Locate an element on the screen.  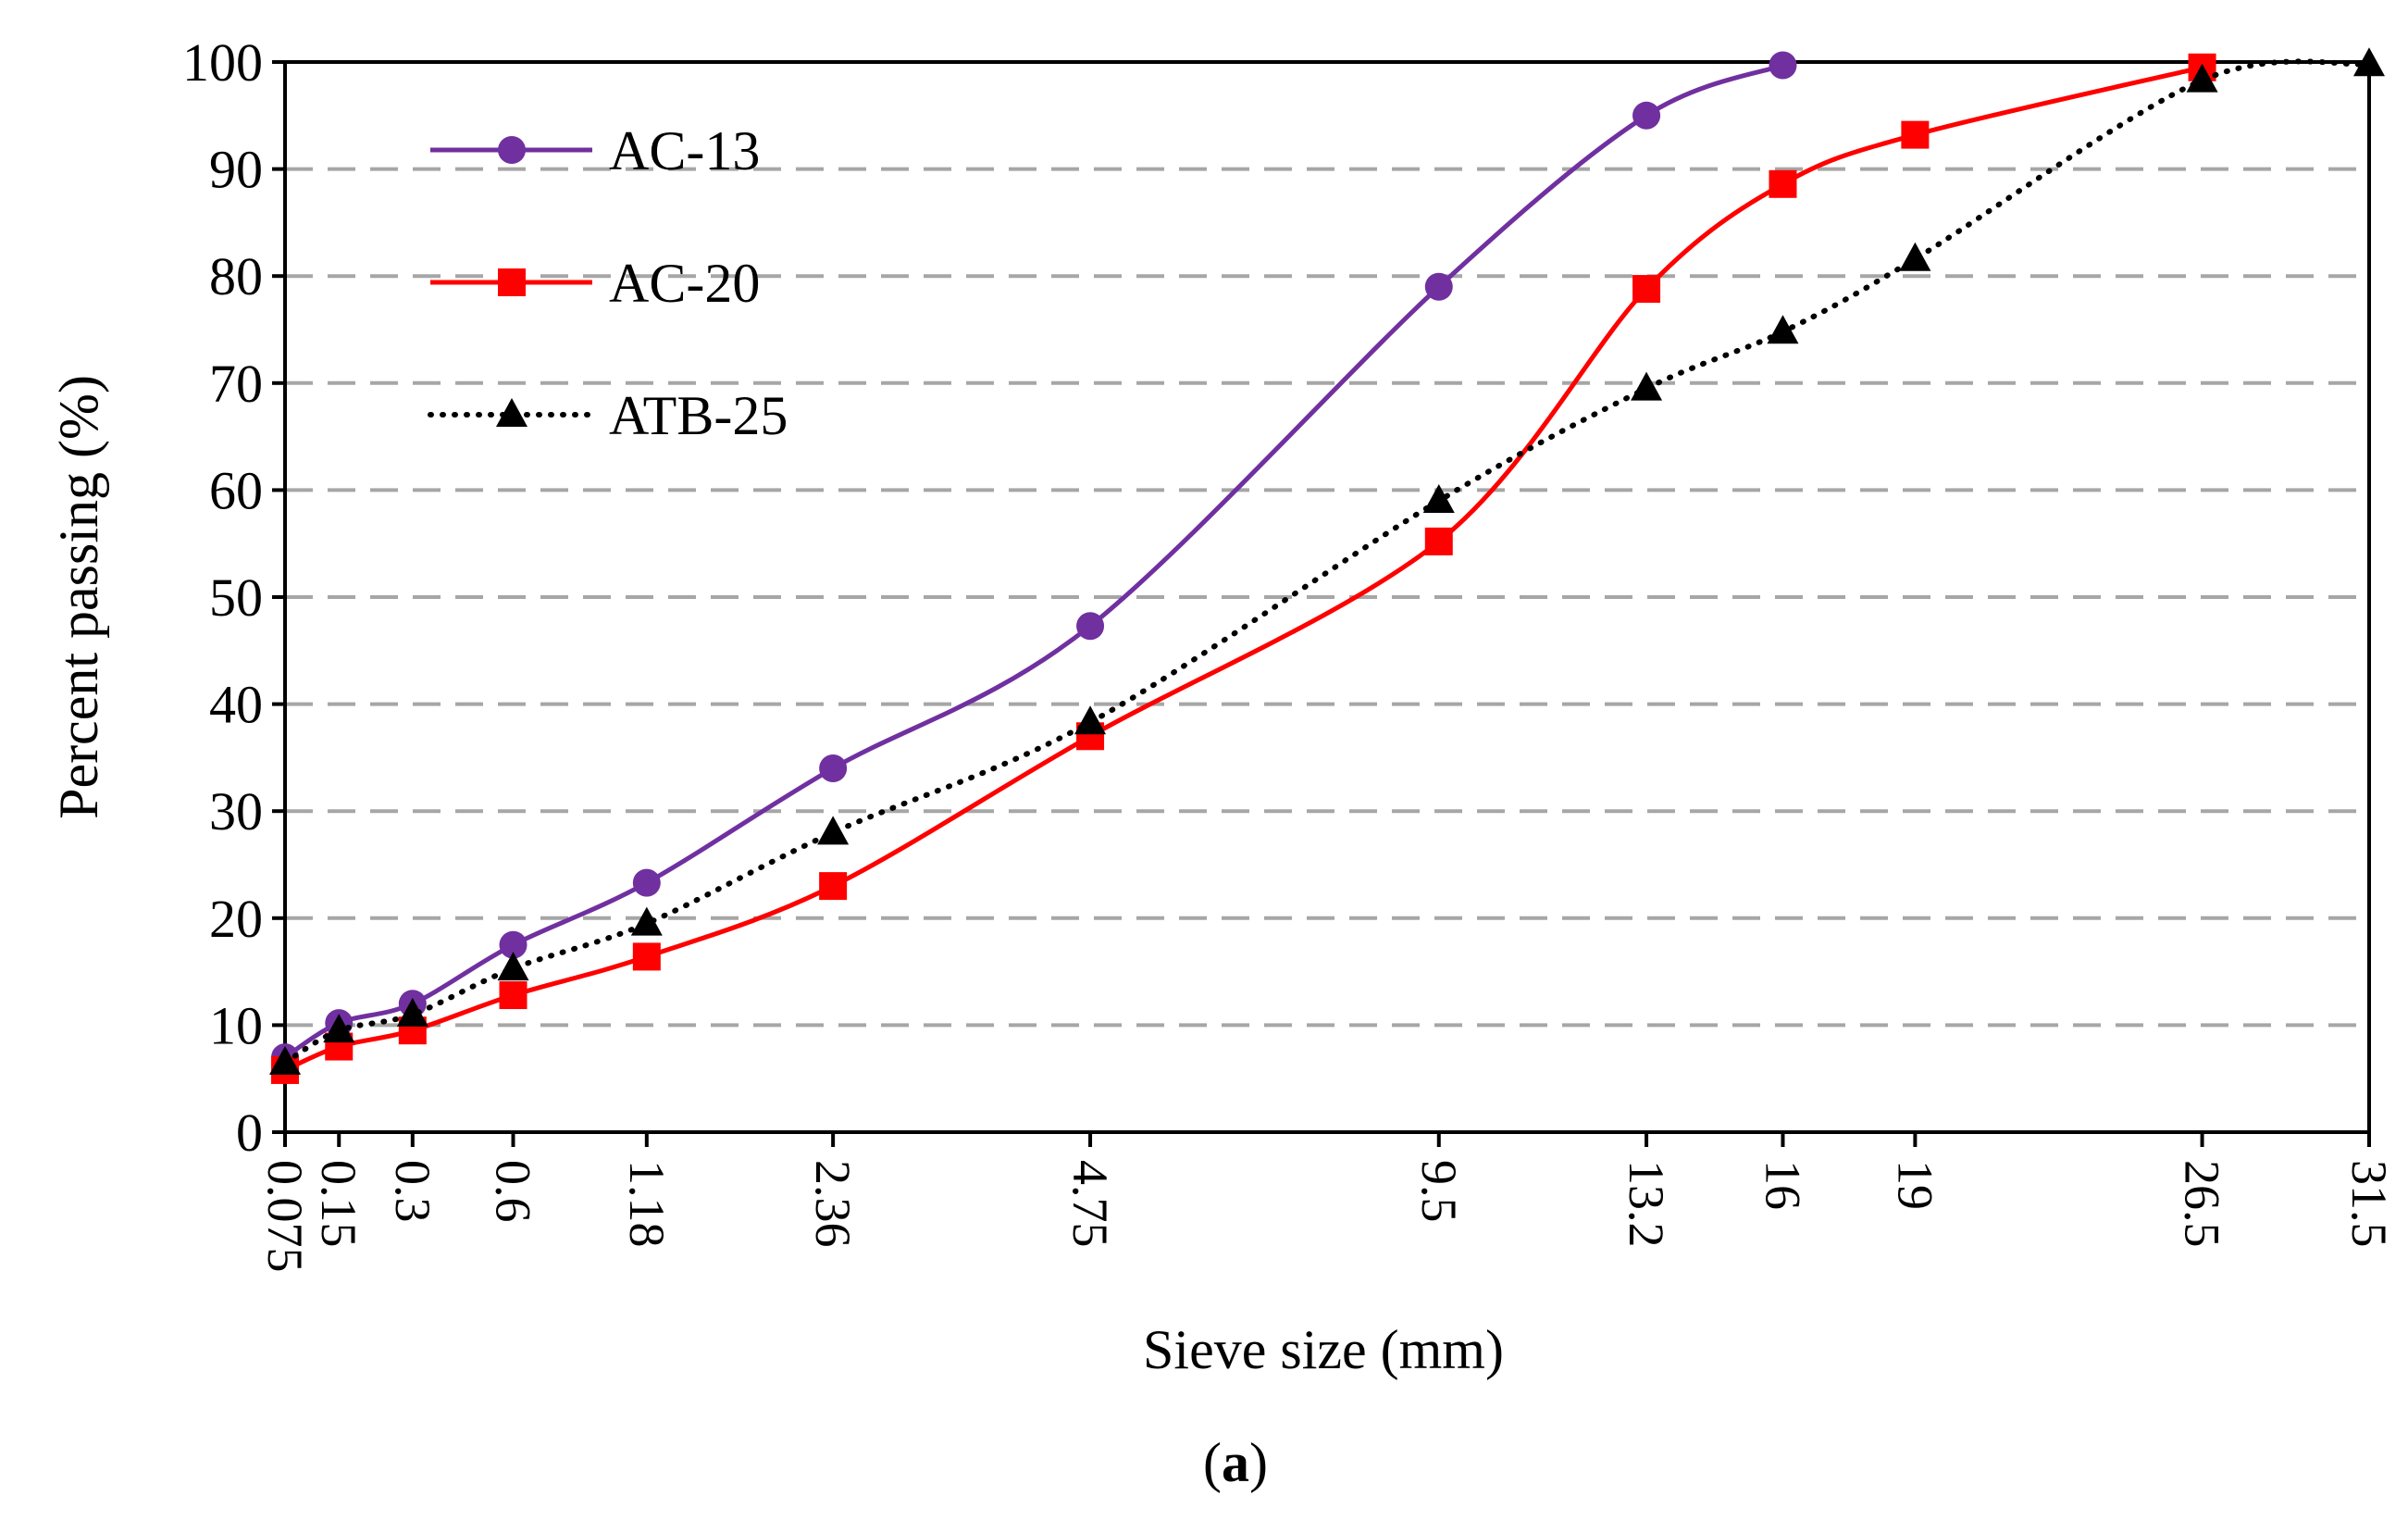
x-tick-label: 0.6 is located at coordinates (513, 1191).